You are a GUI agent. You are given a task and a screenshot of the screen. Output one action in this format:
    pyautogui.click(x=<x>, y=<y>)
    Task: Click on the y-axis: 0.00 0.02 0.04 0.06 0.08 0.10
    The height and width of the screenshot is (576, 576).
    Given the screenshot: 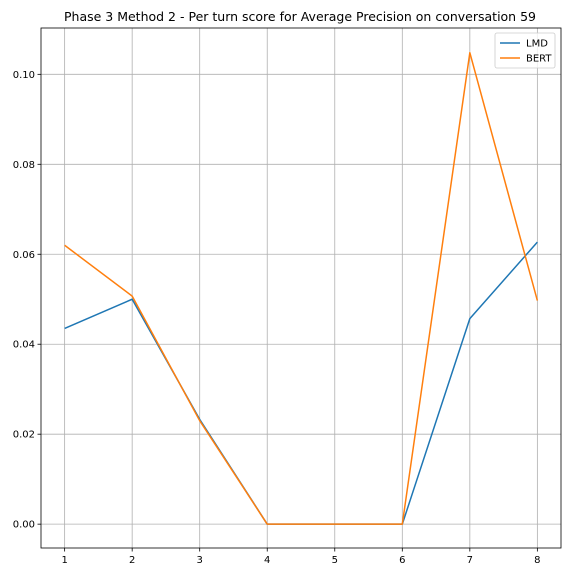 What is the action you would take?
    pyautogui.click(x=27, y=300)
    